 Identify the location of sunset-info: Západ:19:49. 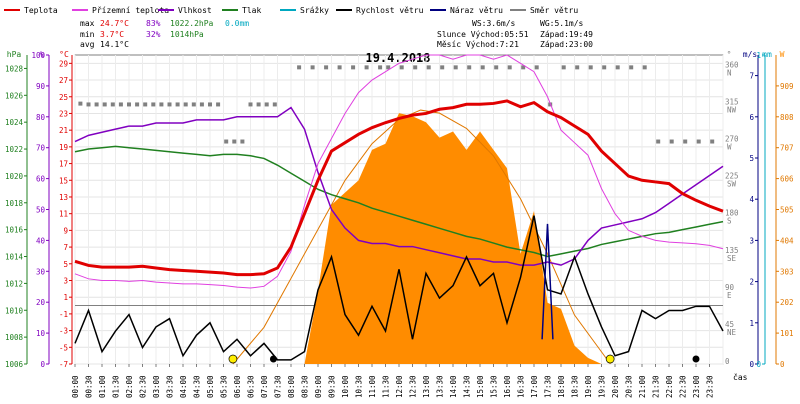
(566, 34).